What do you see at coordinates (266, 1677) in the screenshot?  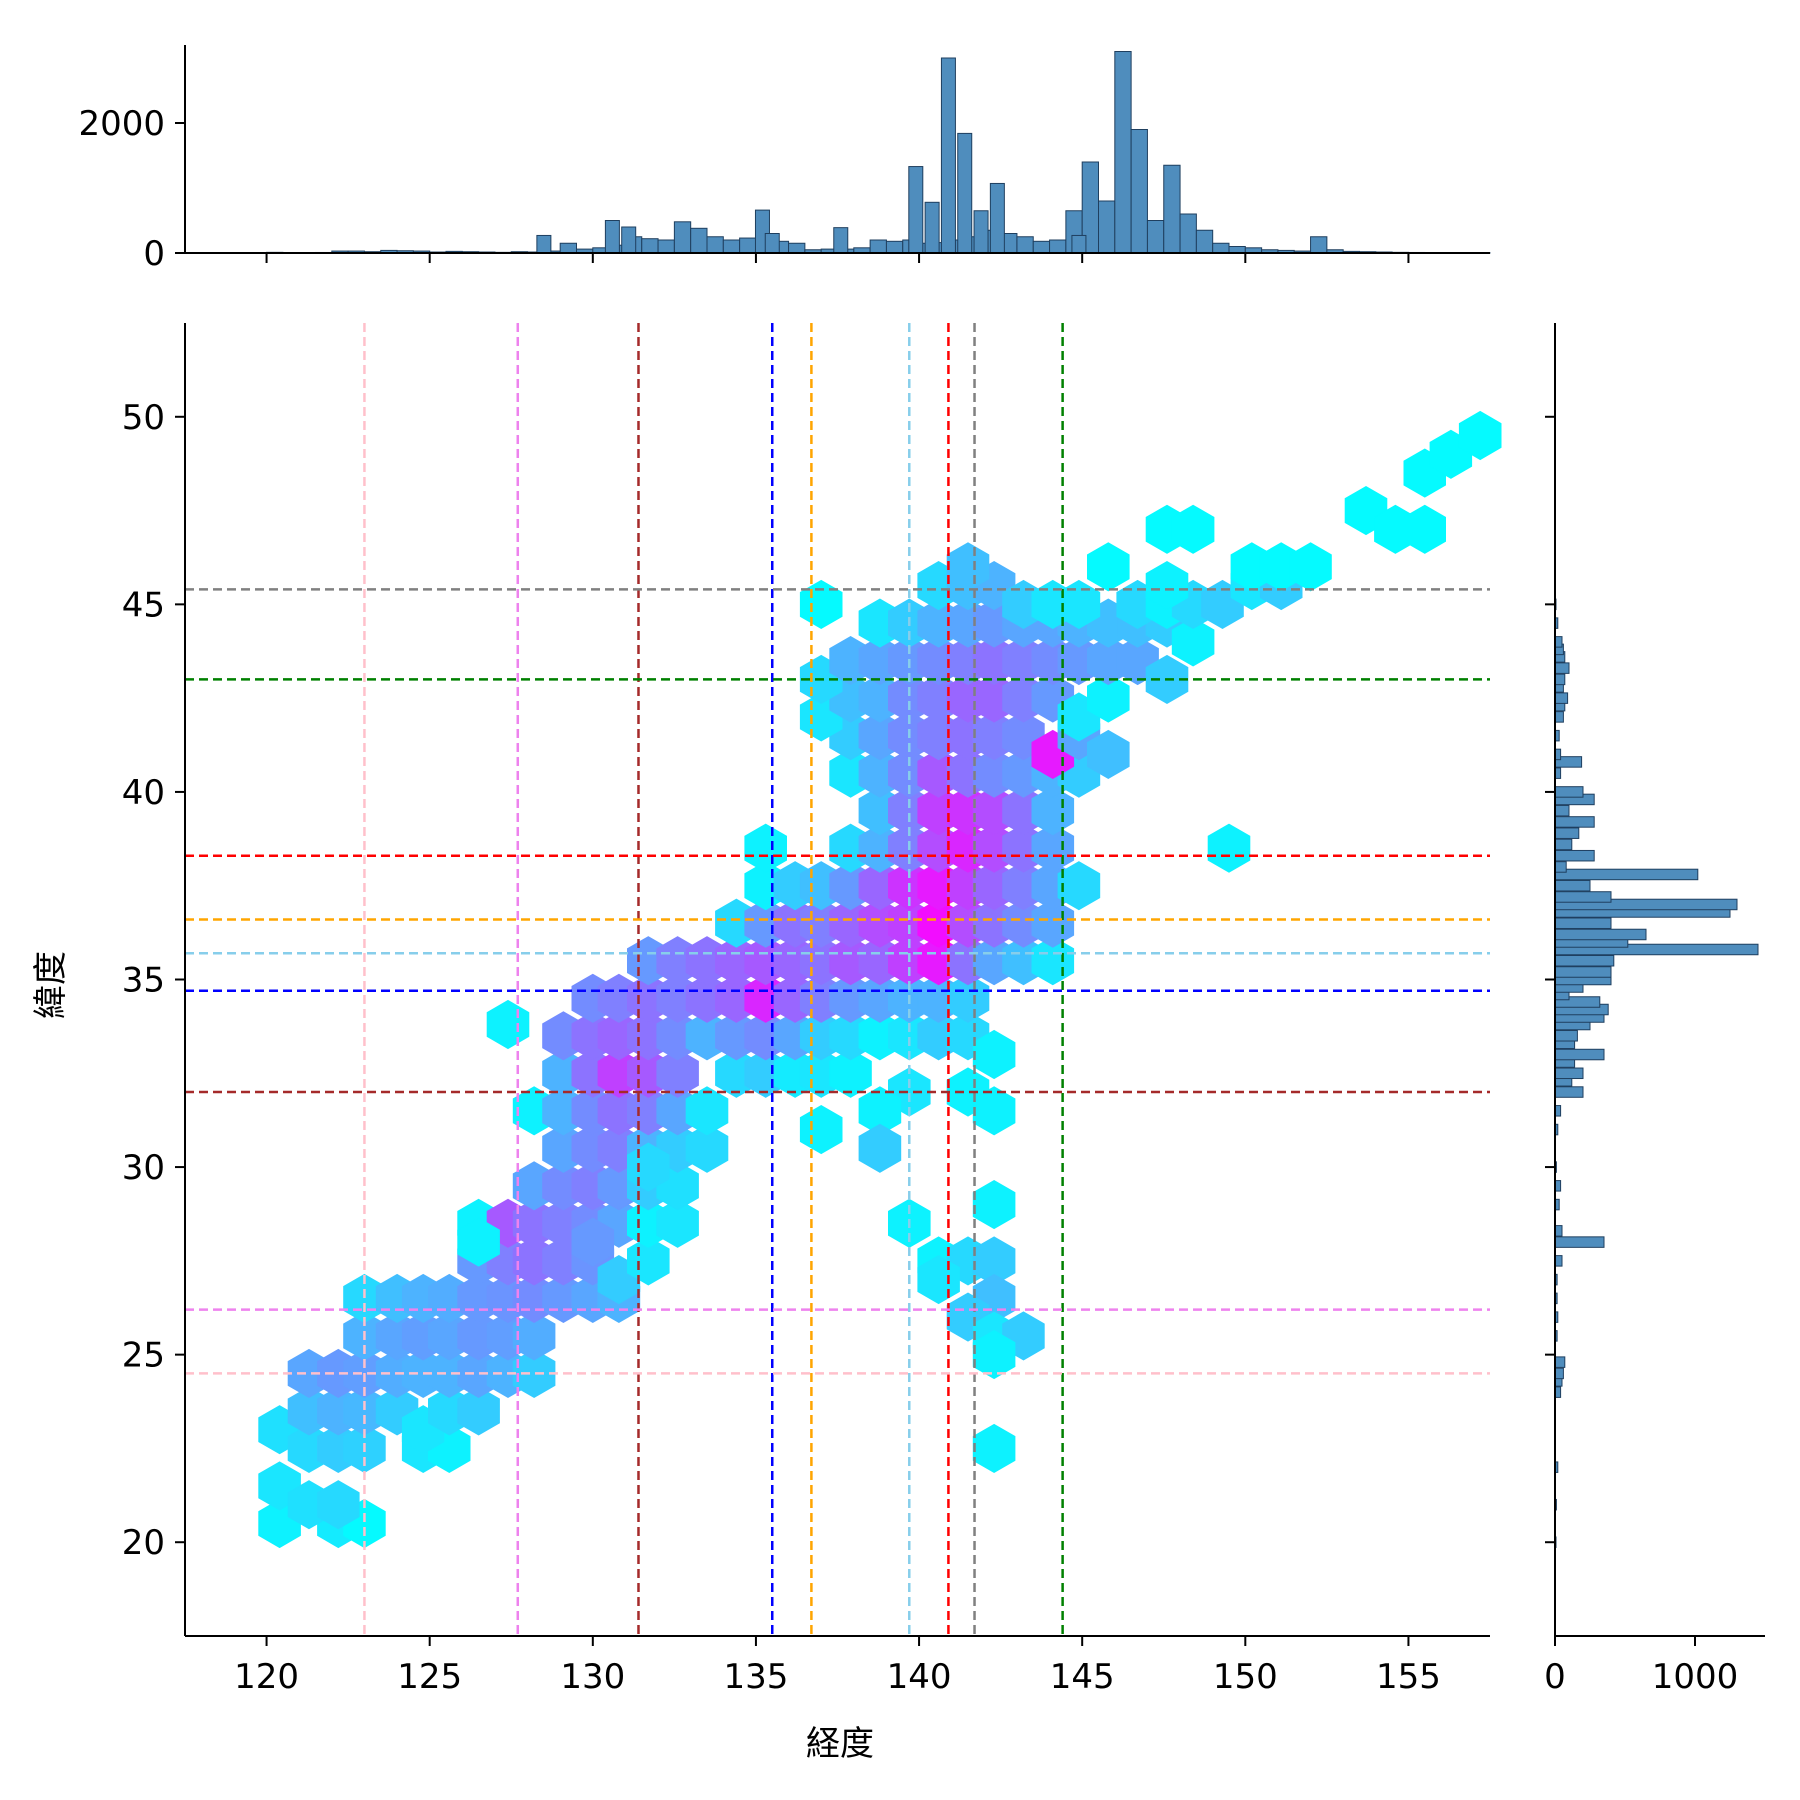 I see `x-tick-label: 120` at bounding box center [266, 1677].